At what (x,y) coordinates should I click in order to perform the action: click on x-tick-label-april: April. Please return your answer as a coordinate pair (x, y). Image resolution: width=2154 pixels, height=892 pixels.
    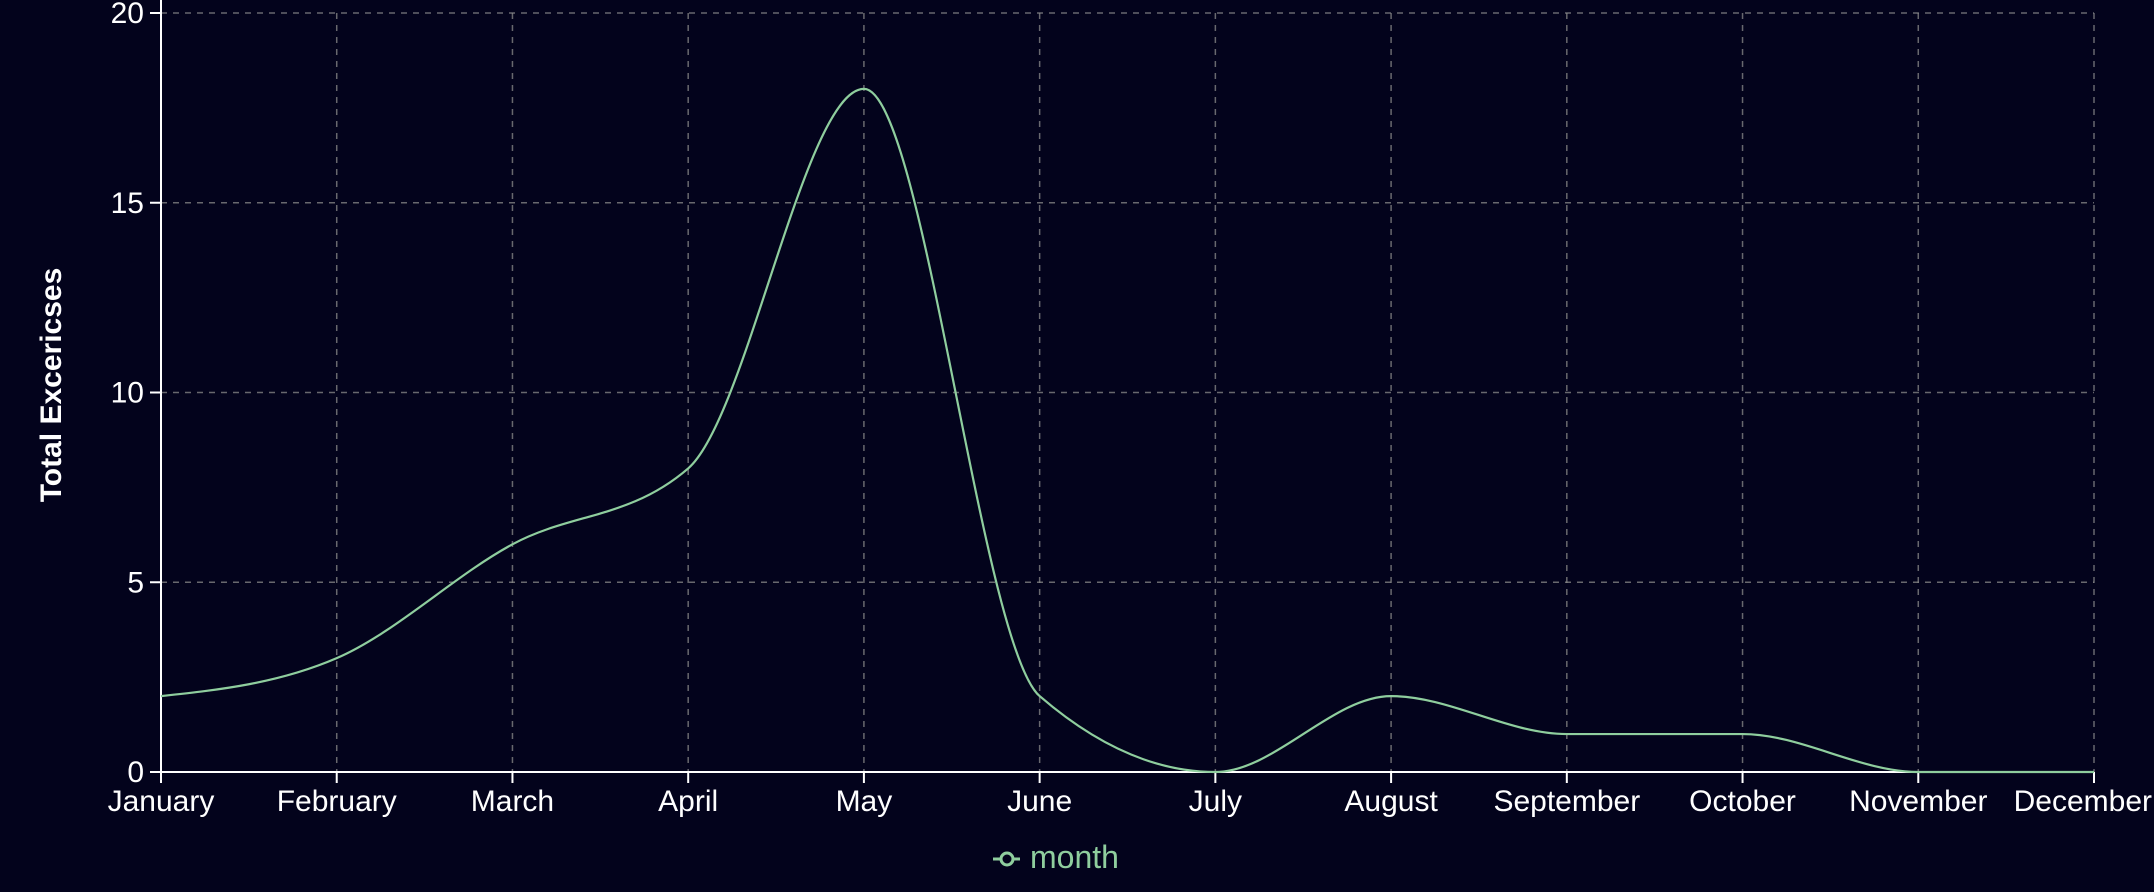
    Looking at the image, I should click on (688, 801).